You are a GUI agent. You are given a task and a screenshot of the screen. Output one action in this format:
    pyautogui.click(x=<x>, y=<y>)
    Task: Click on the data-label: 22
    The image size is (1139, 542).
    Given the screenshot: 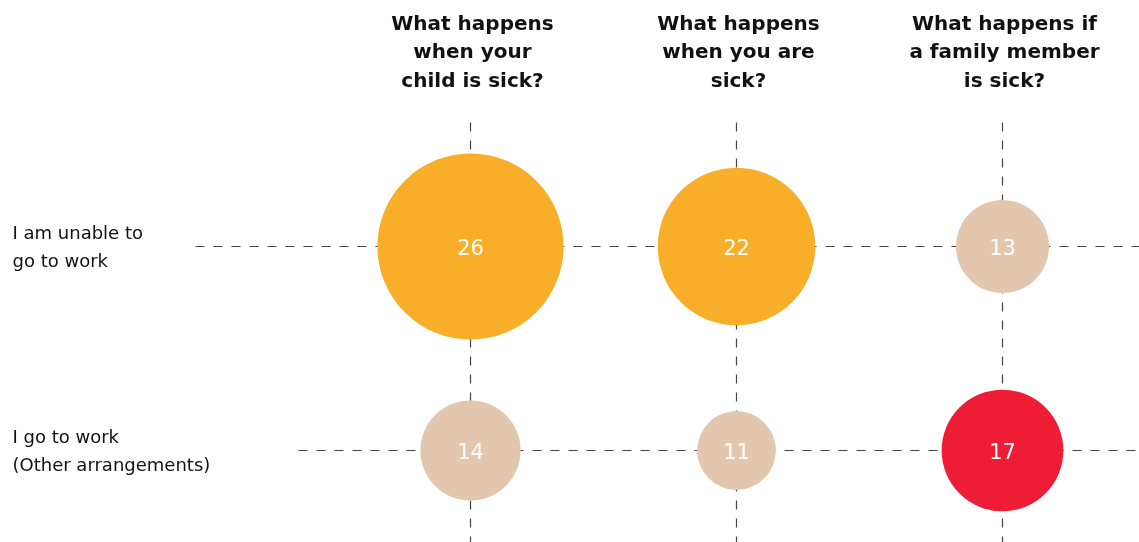 What is the action you would take?
    pyautogui.click(x=736, y=247)
    